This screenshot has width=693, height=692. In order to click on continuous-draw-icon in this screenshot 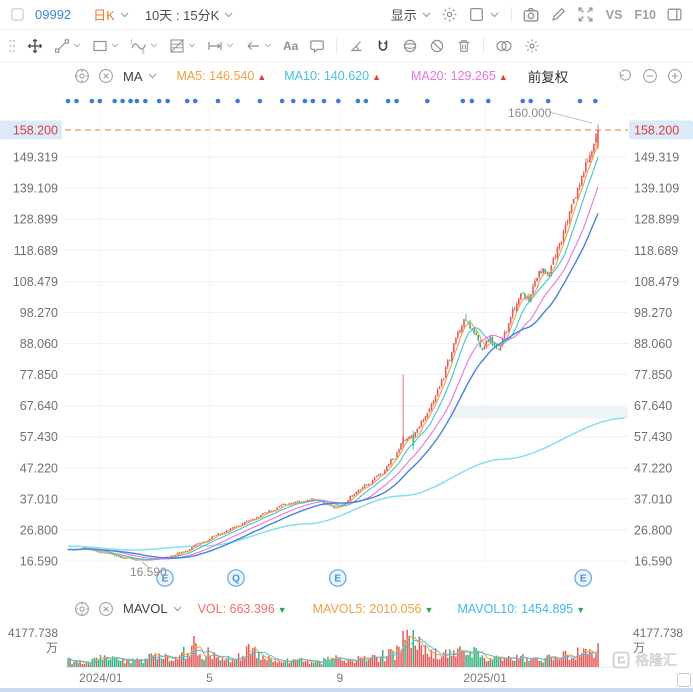, I will do `click(410, 46)`.